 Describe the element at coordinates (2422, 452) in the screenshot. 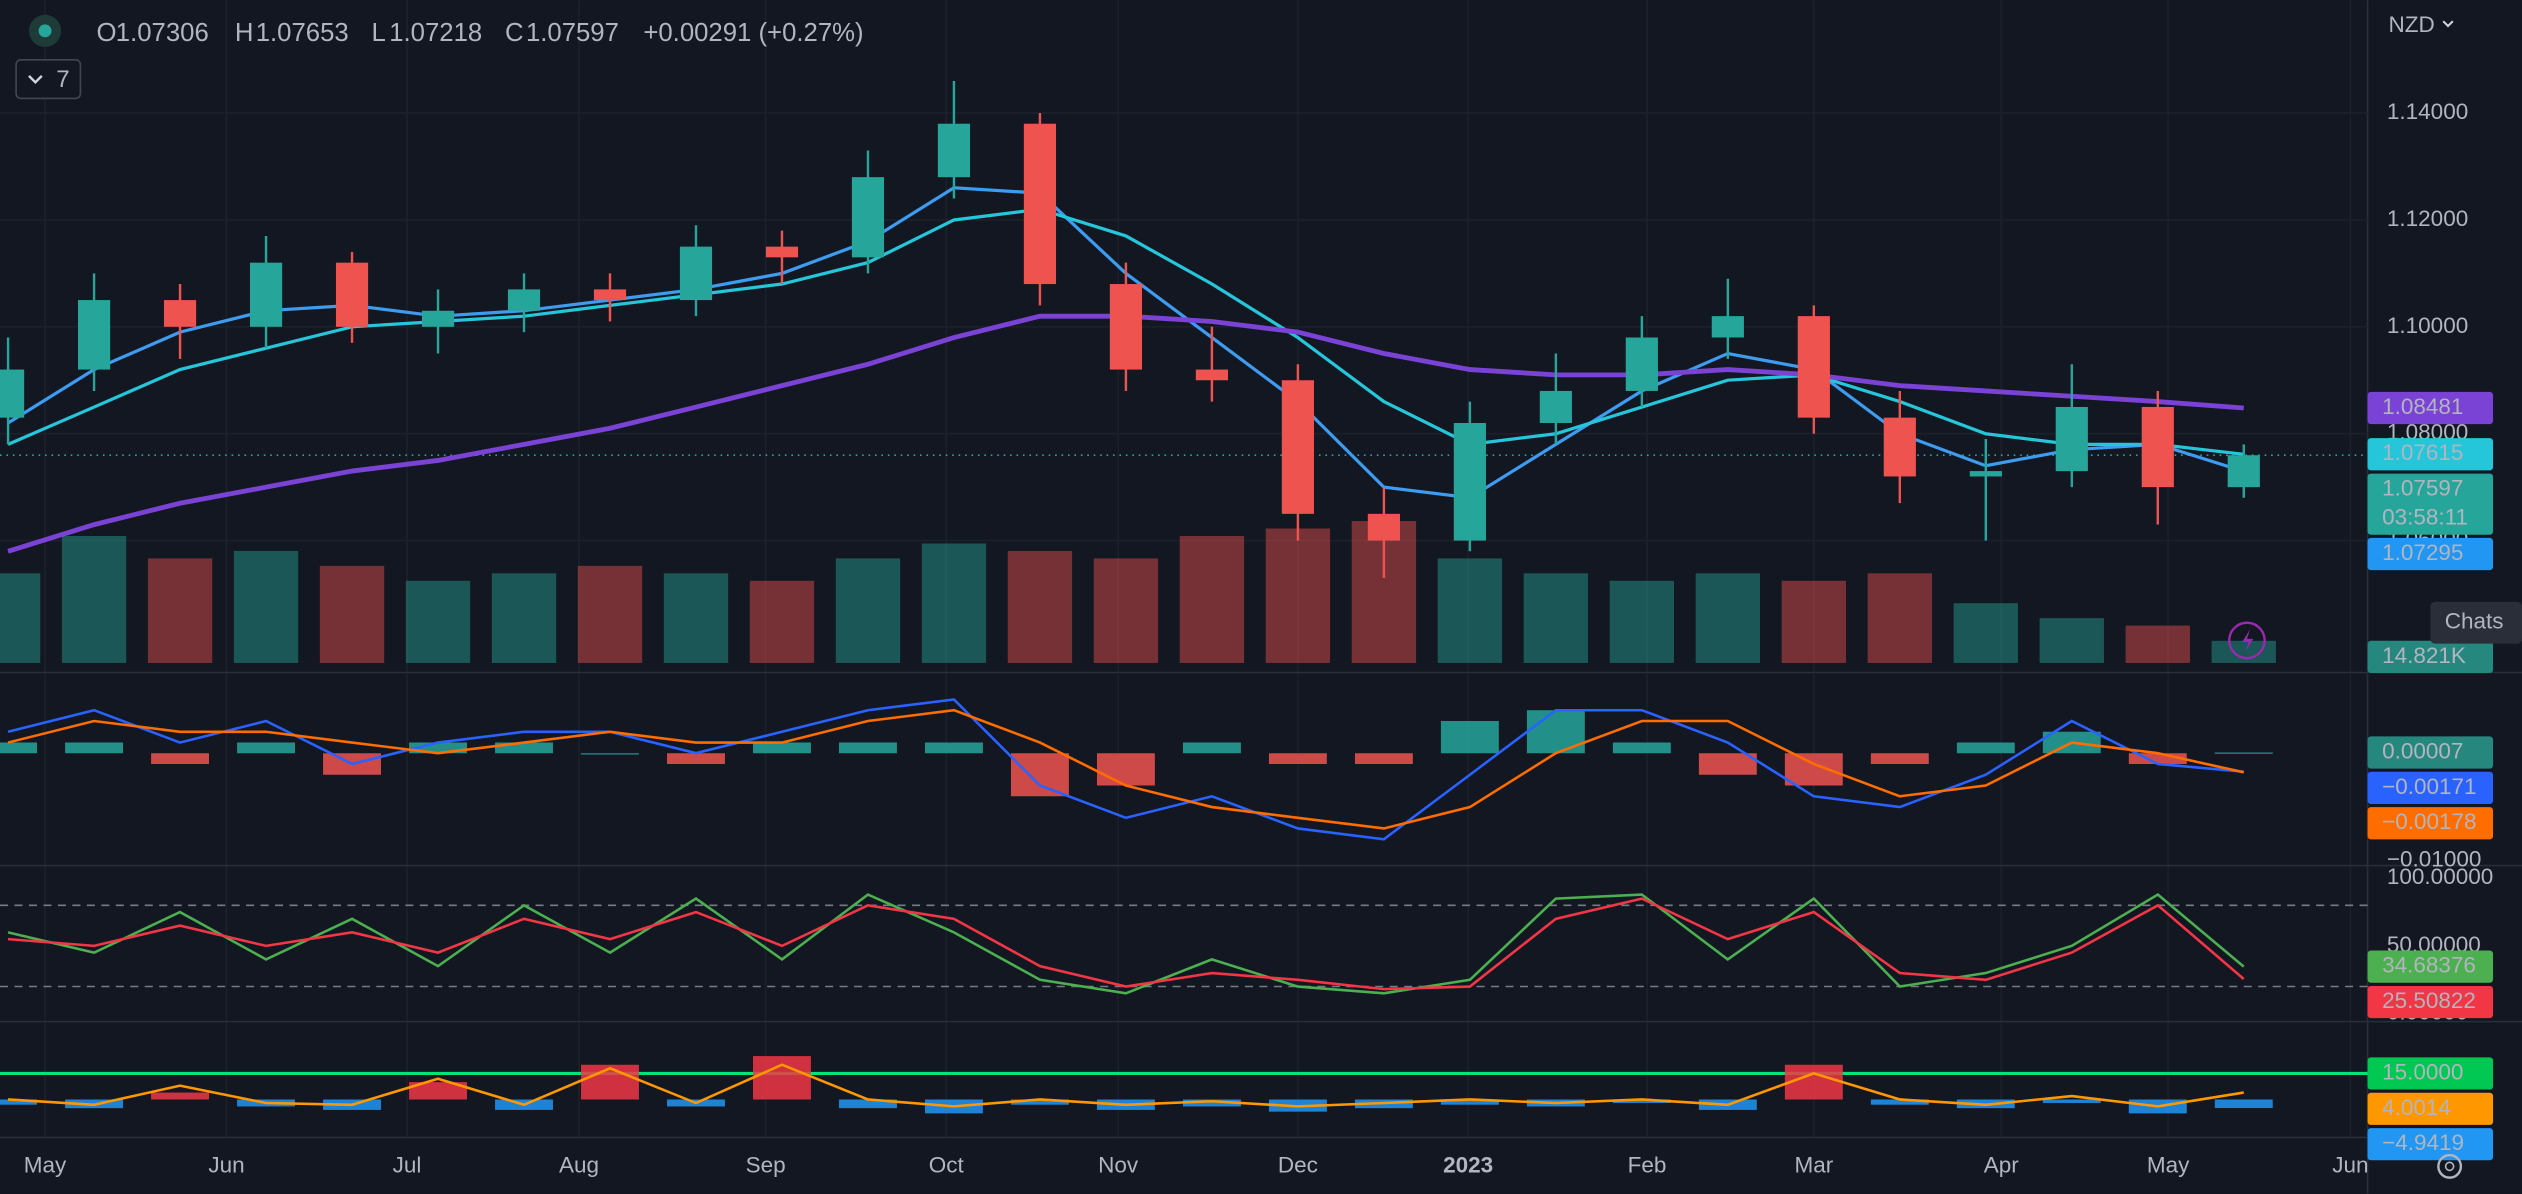

I see `price-tag-label: 1.07615` at that location.